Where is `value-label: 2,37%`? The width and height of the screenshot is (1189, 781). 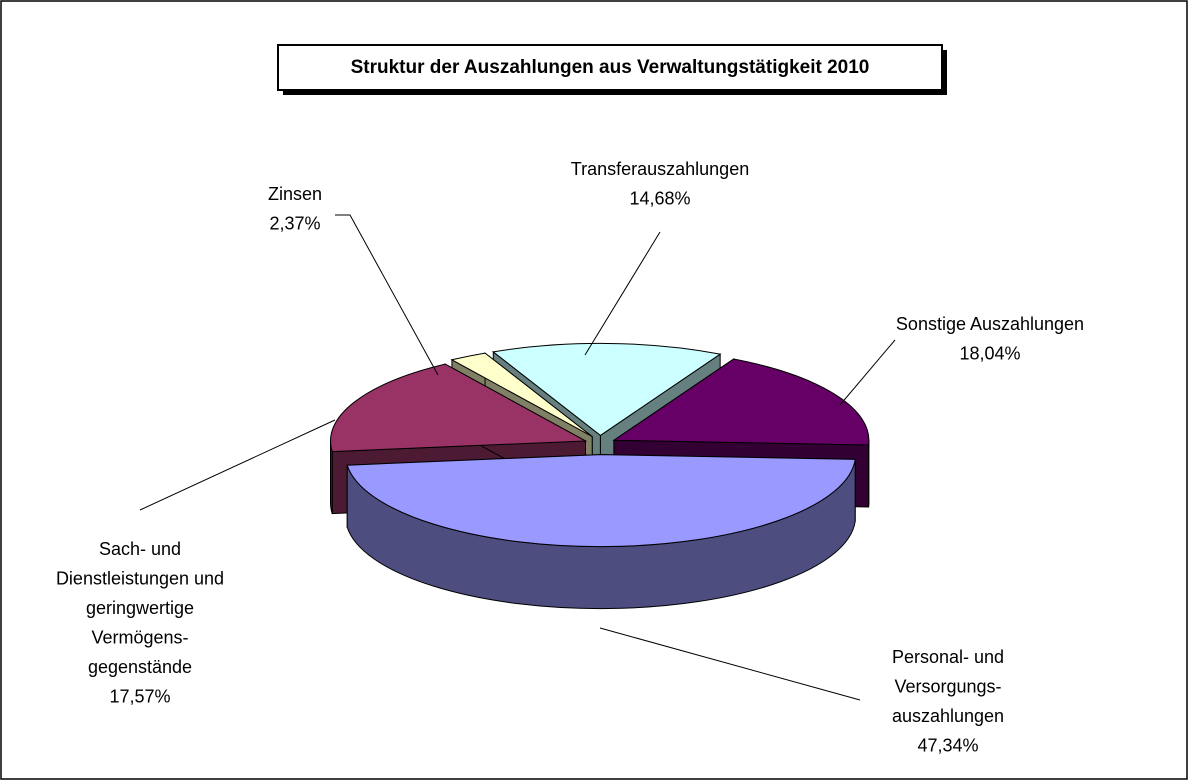
value-label: 2,37% is located at coordinates (294, 224).